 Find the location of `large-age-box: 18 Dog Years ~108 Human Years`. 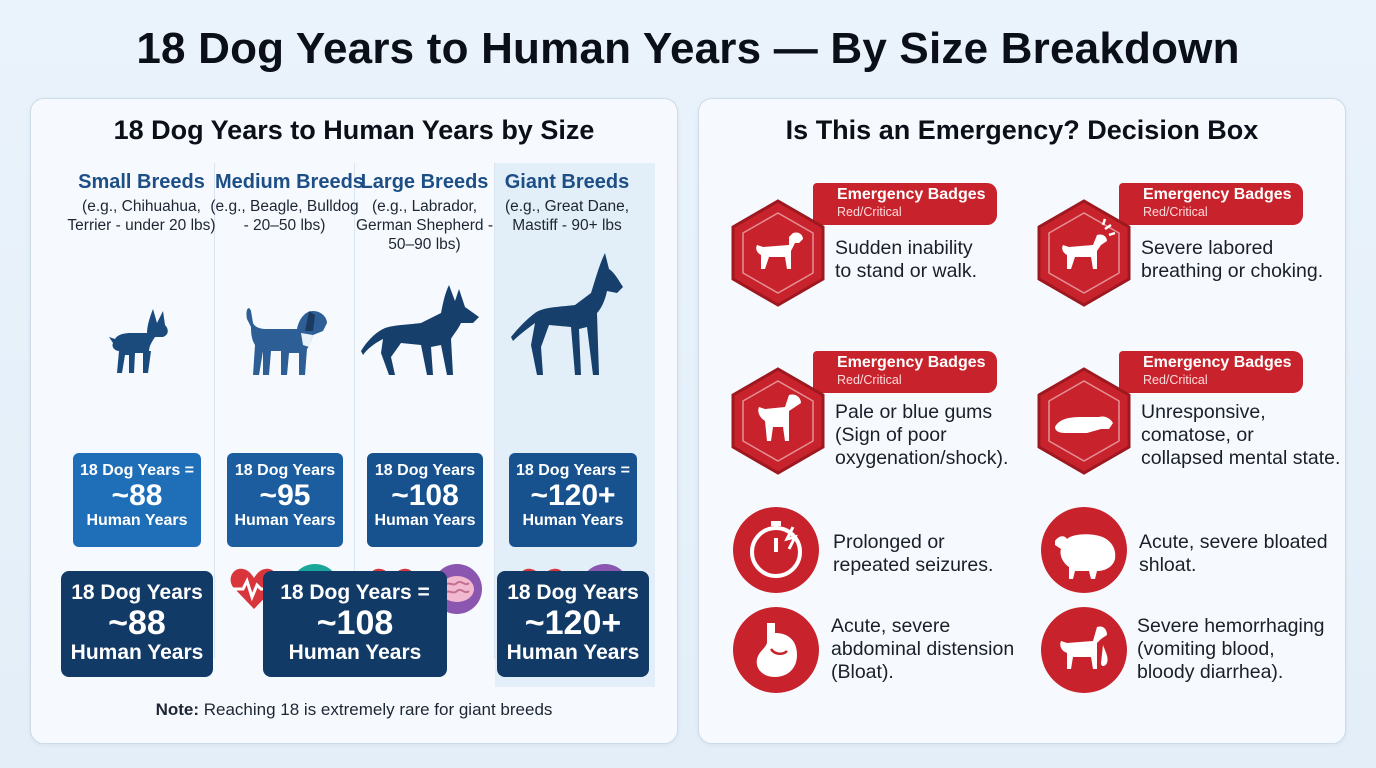

large-age-box: 18 Dog Years ~108 Human Years is located at coordinates (425, 500).